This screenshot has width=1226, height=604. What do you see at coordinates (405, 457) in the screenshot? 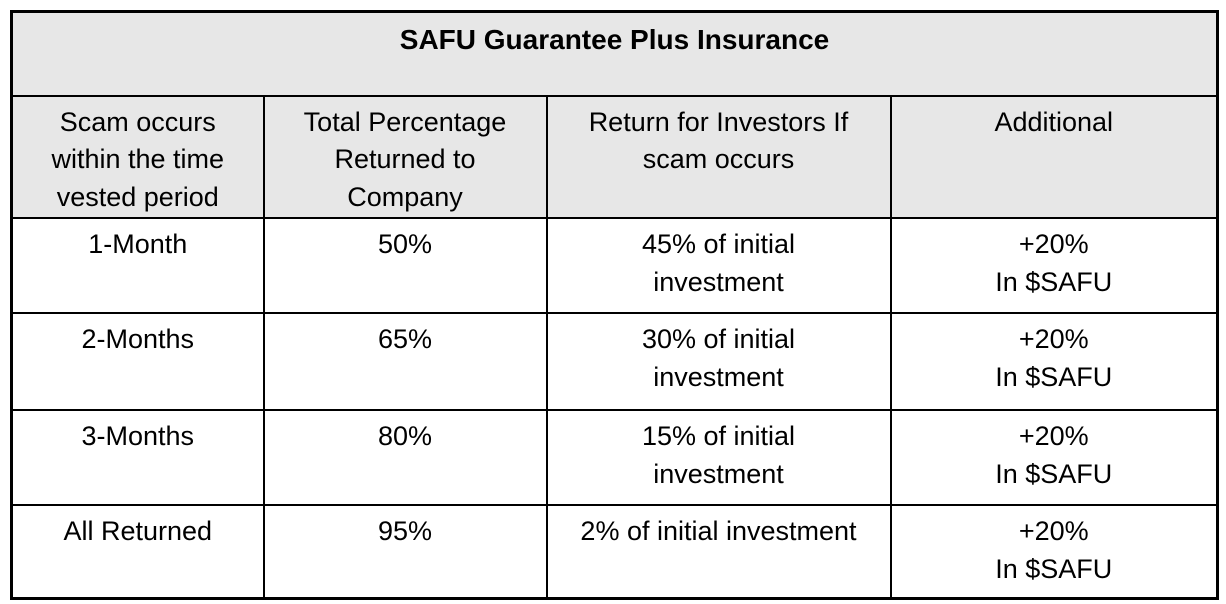
I see `cell-returned: 80%` at bounding box center [405, 457].